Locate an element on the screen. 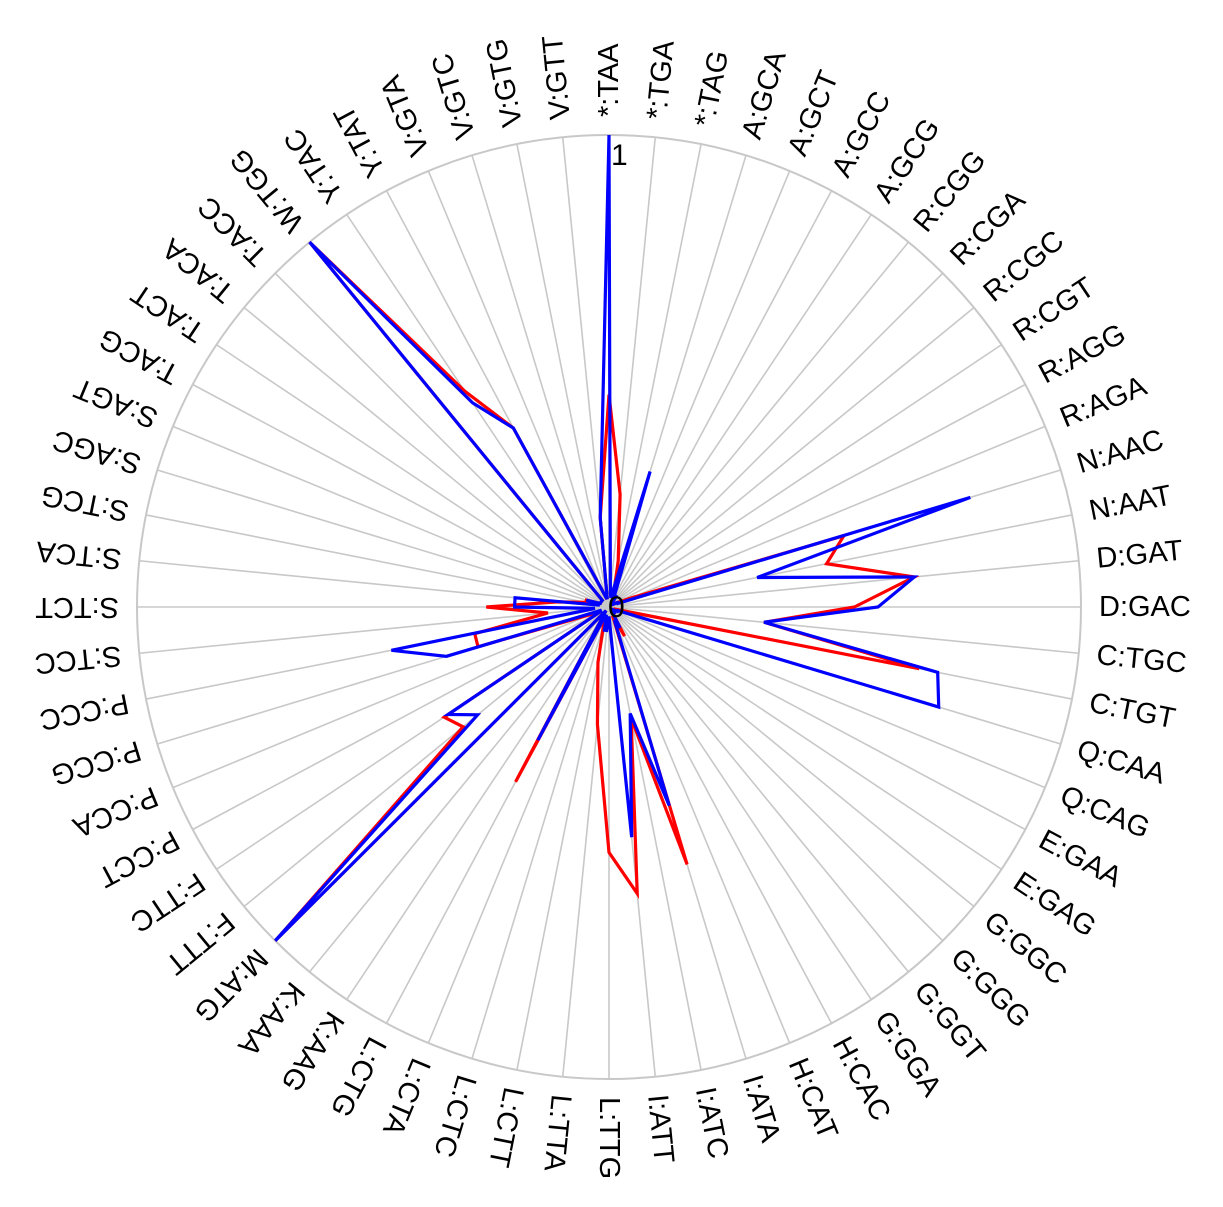  category-label-l-ttg: L:TTG is located at coordinates (609, 1138).